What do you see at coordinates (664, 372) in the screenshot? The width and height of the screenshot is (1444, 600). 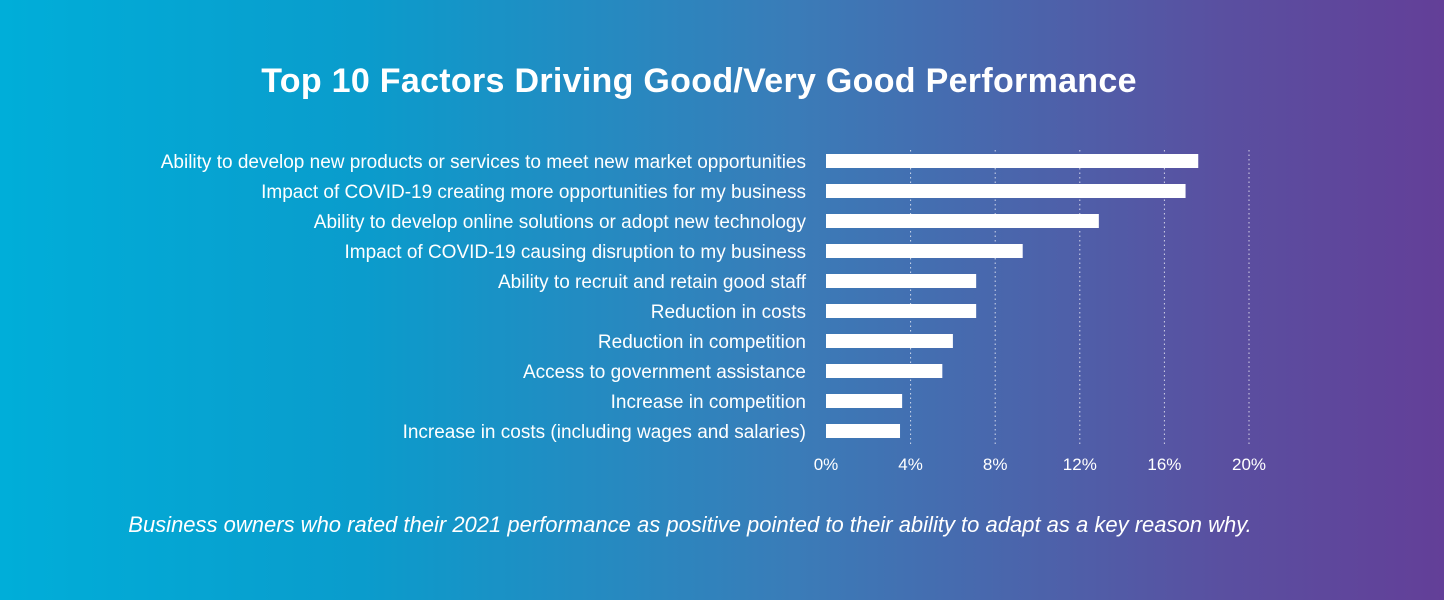 I see `category-label: Access to government assistance` at bounding box center [664, 372].